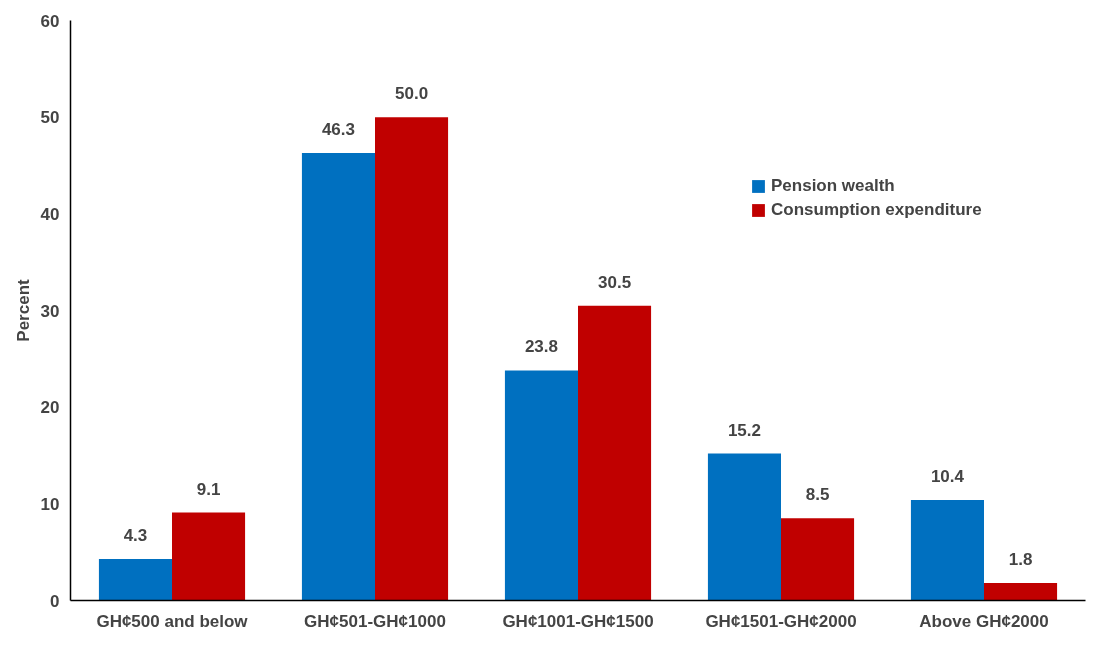 This screenshot has height=645, width=1101. Describe the element at coordinates (781, 621) in the screenshot. I see `x-tick-label: GH¢1501-GH¢2000` at that location.